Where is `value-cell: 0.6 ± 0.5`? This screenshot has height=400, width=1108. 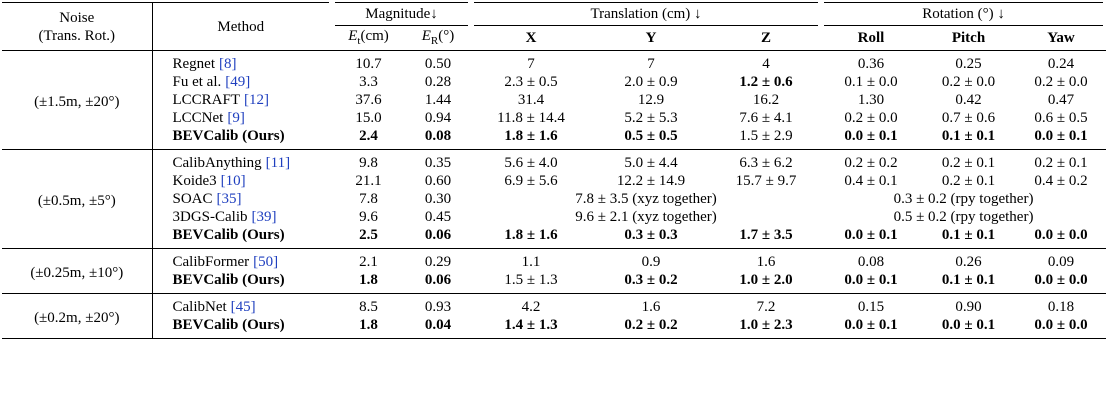
value-cell: 0.6 ± 0.5 is located at coordinates (1061, 118).